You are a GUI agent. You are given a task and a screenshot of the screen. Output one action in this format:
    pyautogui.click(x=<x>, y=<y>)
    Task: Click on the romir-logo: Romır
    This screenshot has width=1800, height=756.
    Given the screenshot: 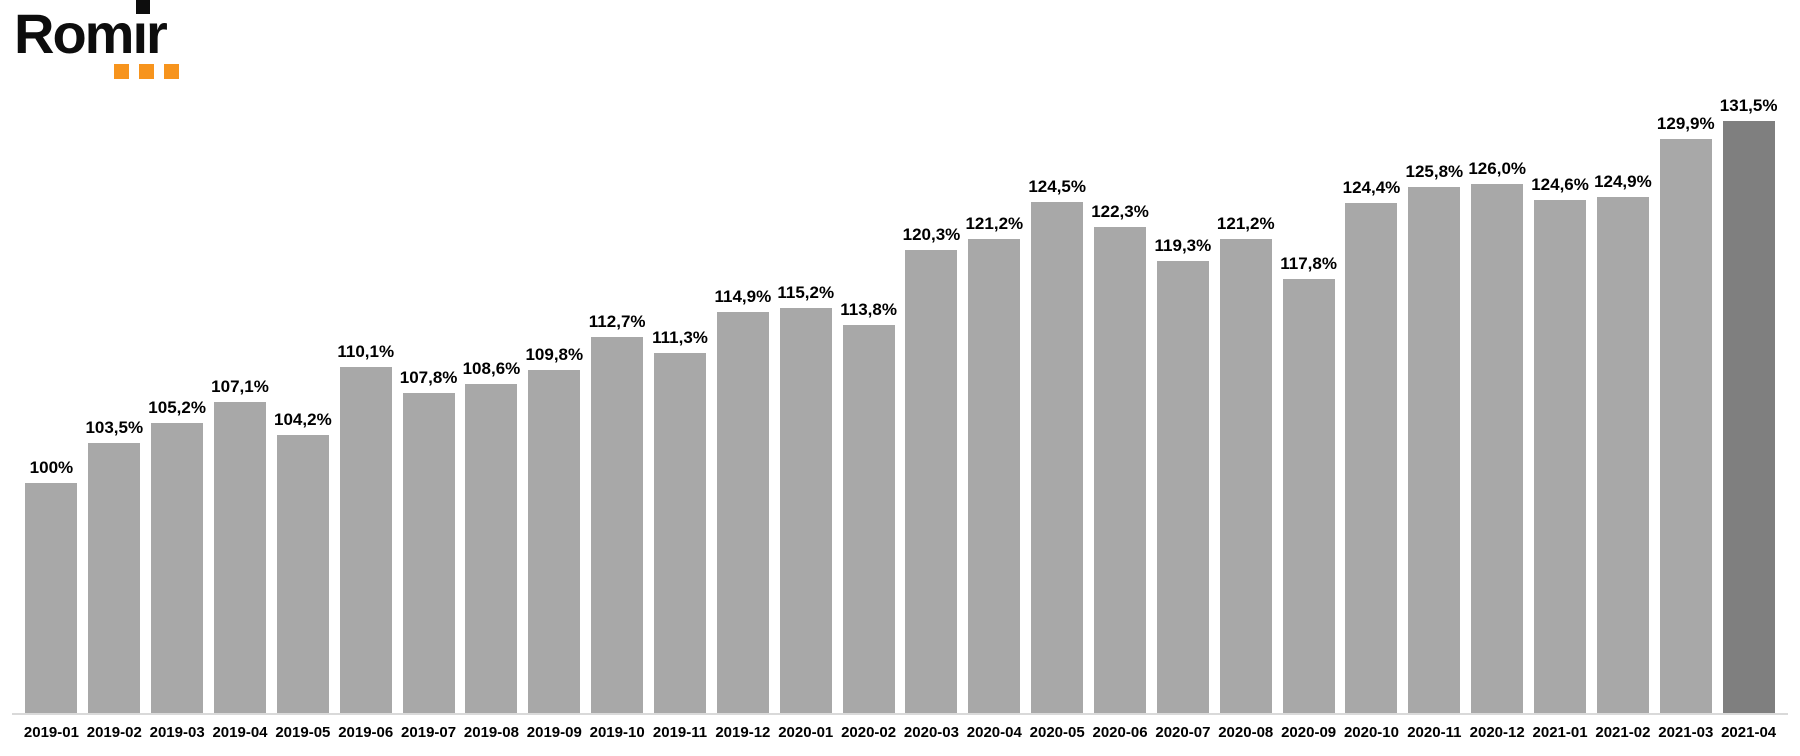 What is the action you would take?
    pyautogui.click(x=134, y=43)
    